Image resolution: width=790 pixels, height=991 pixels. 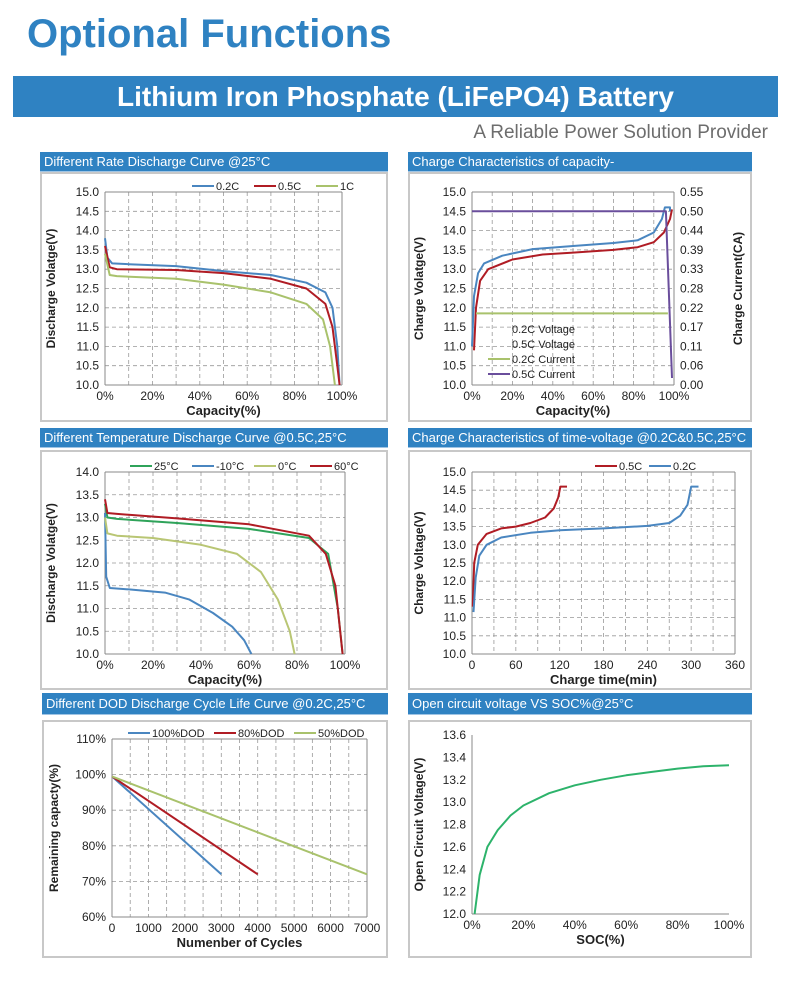 What do you see at coordinates (419, 288) in the screenshot?
I see `y-axis-label: Charge Volatge(V)` at bounding box center [419, 288].